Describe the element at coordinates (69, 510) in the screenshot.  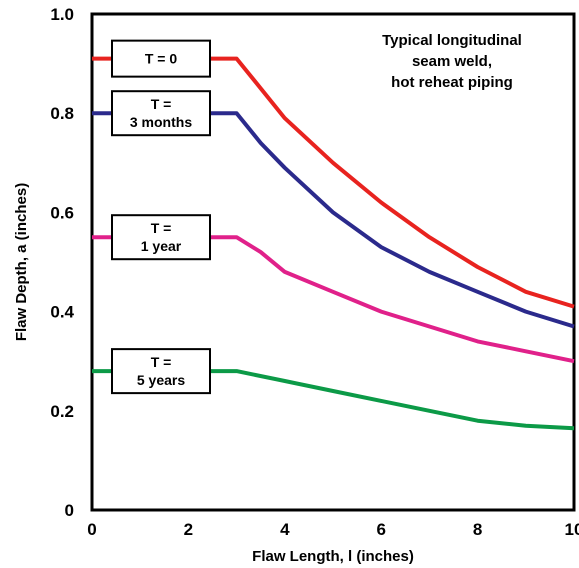
I see `y-tick-label: 0` at that location.